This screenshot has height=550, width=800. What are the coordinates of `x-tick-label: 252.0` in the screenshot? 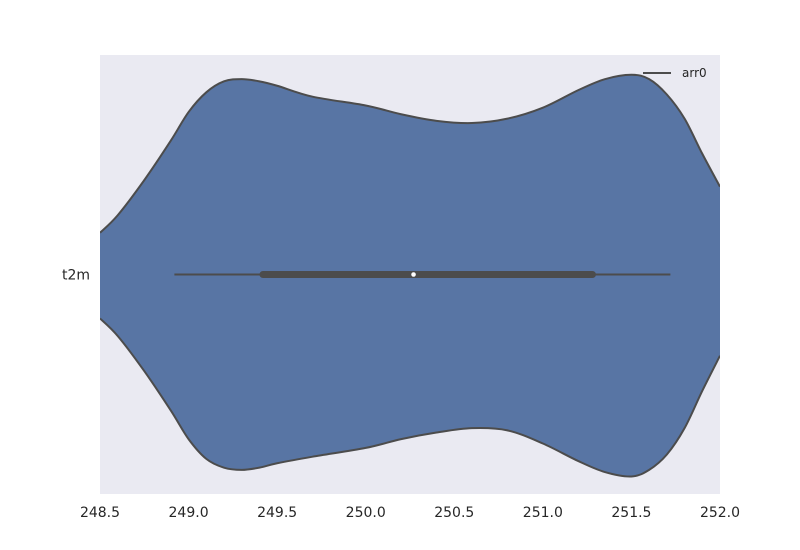 It's located at (720, 513).